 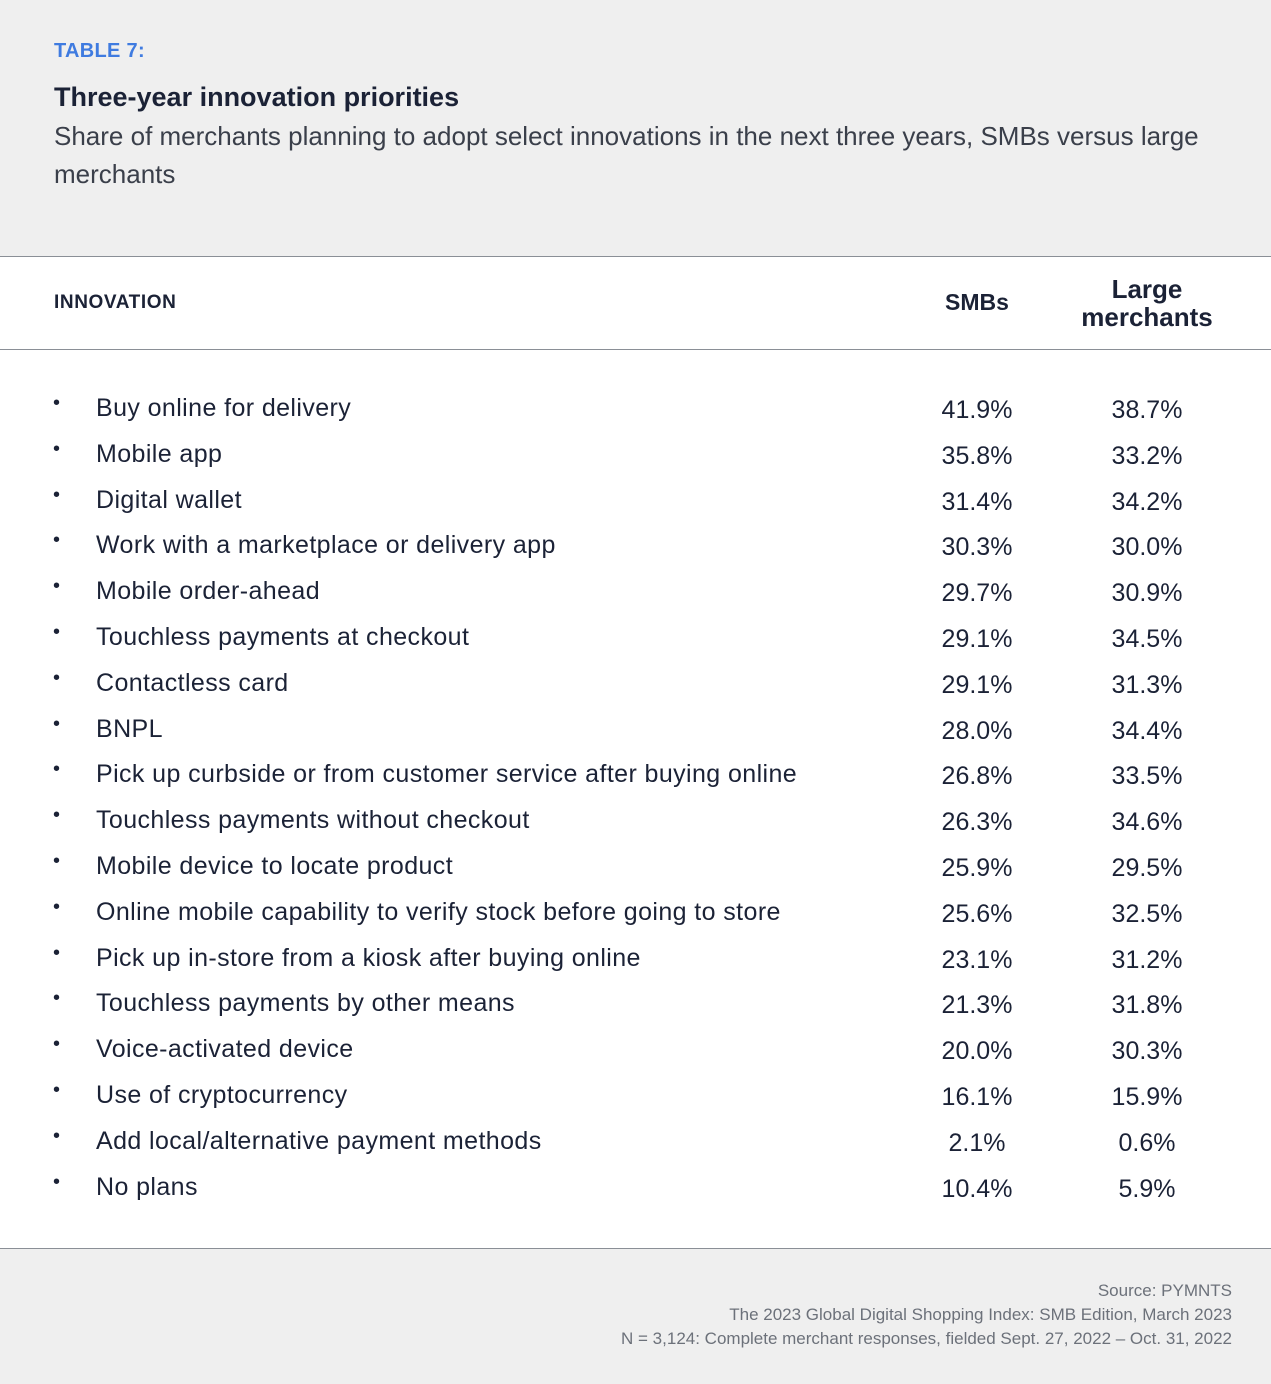 What do you see at coordinates (977, 913) in the screenshot?
I see `smb-value: 25.6%` at bounding box center [977, 913].